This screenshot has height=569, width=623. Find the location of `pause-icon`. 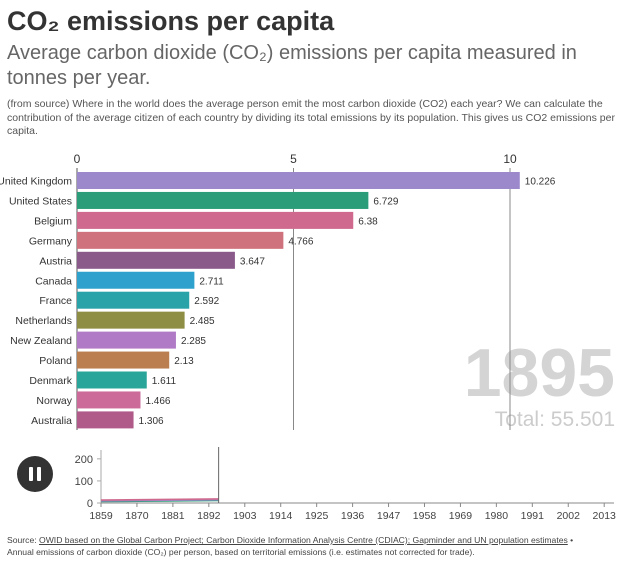

pause-icon is located at coordinates (31, 474).